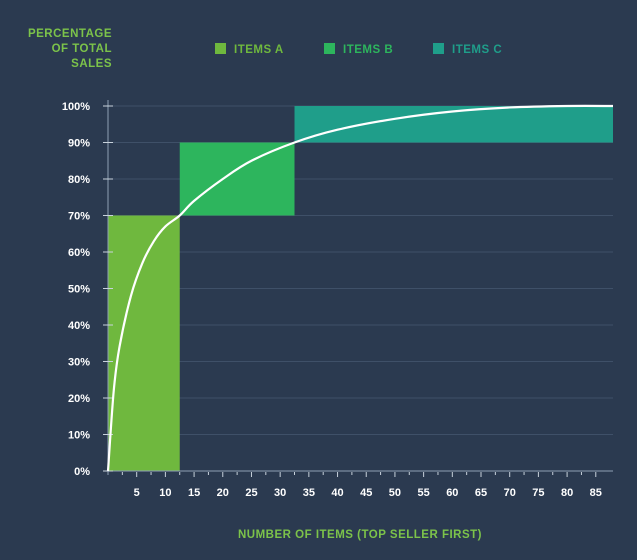  Describe the element at coordinates (79, 399) in the screenshot. I see `y-tick-label: 20%` at that location.